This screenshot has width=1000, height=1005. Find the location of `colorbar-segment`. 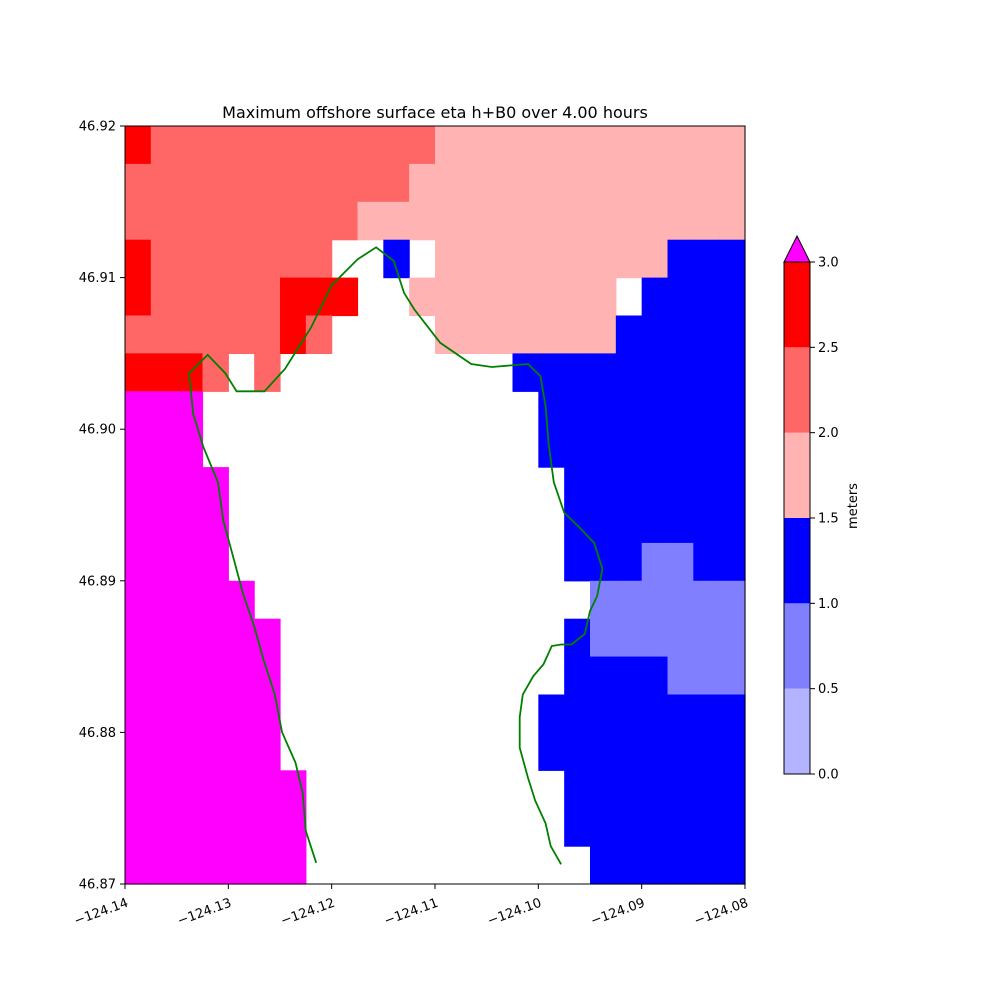

colorbar-segment is located at coordinates (797, 646).